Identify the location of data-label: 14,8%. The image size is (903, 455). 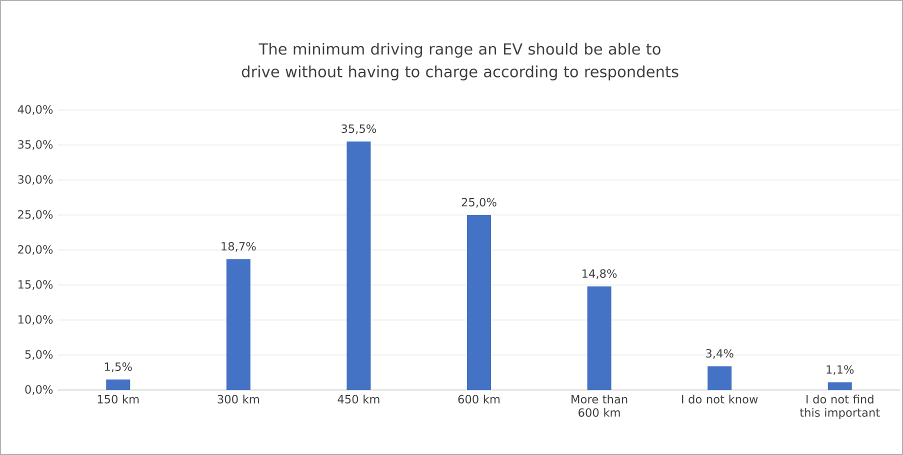
(599, 274).